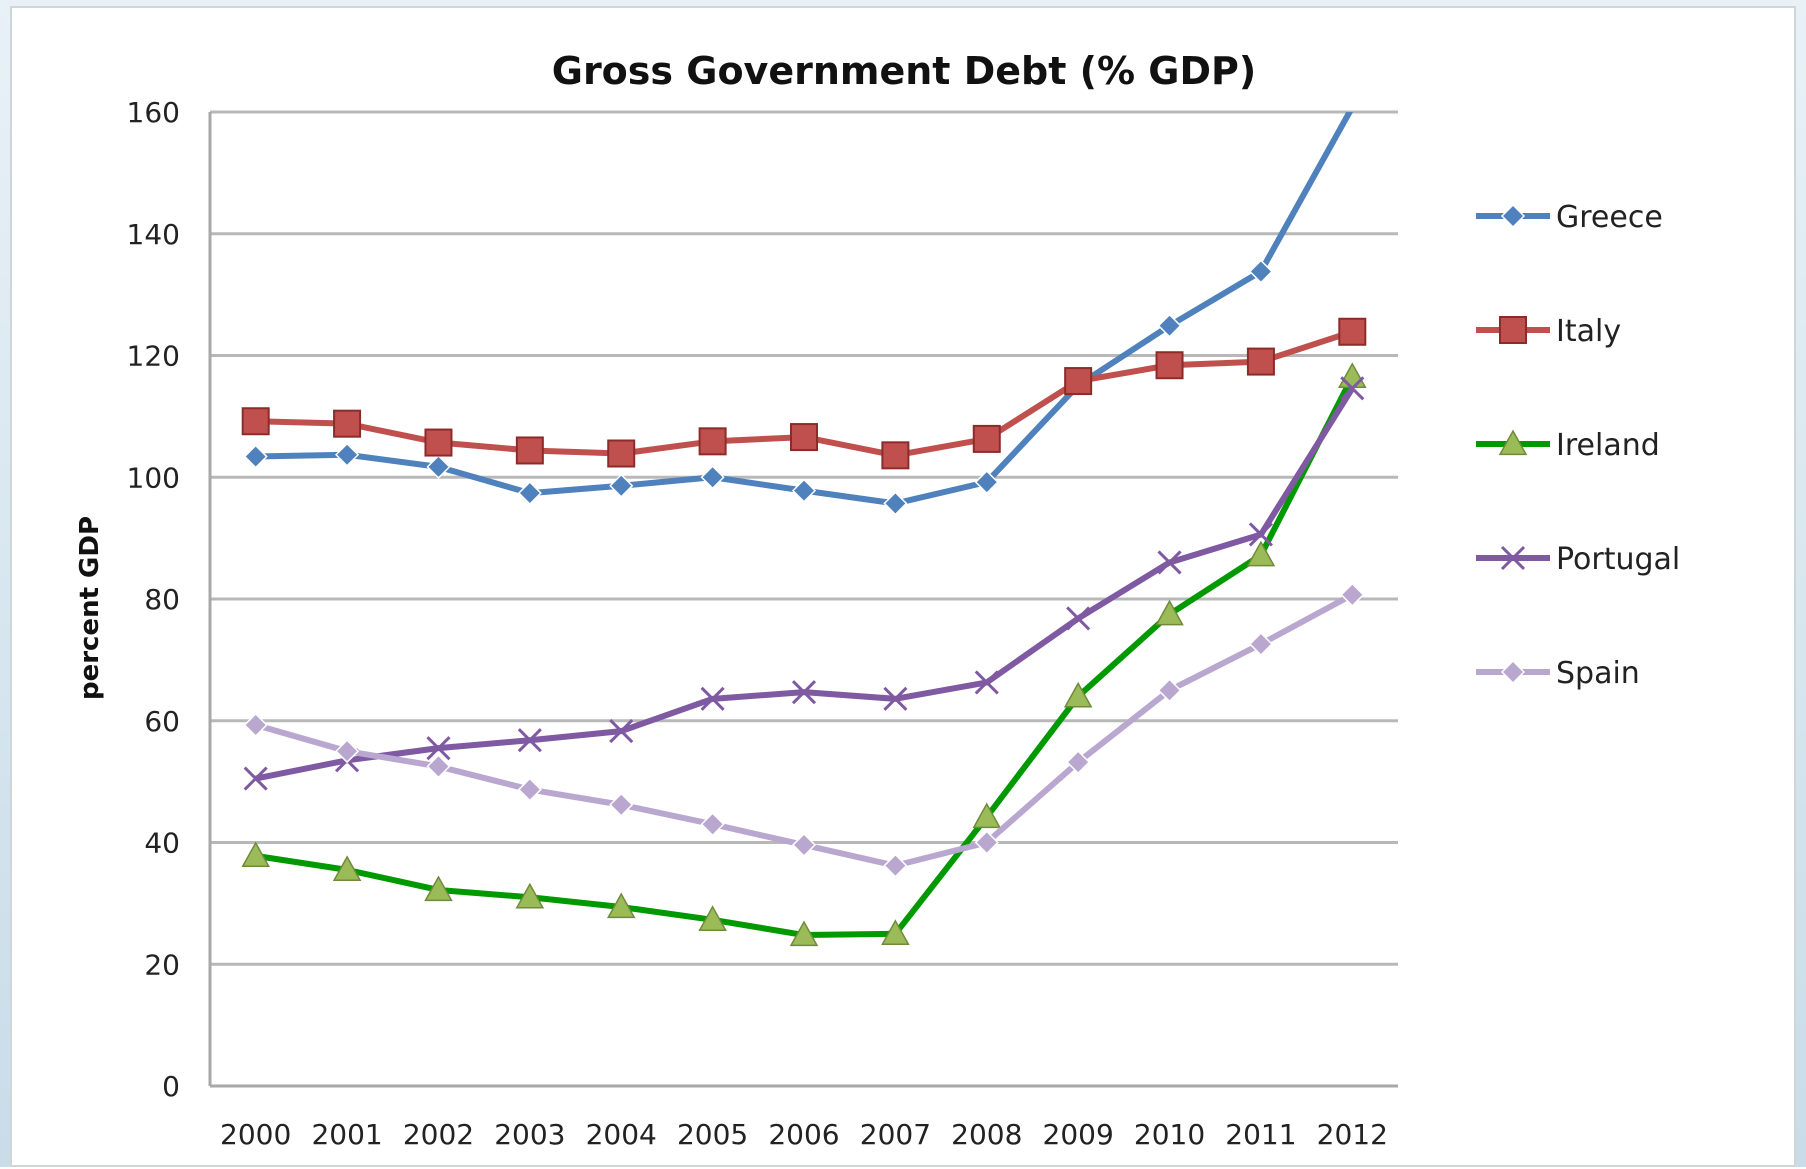  I want to click on y-tick-label: 160, so click(153, 112).